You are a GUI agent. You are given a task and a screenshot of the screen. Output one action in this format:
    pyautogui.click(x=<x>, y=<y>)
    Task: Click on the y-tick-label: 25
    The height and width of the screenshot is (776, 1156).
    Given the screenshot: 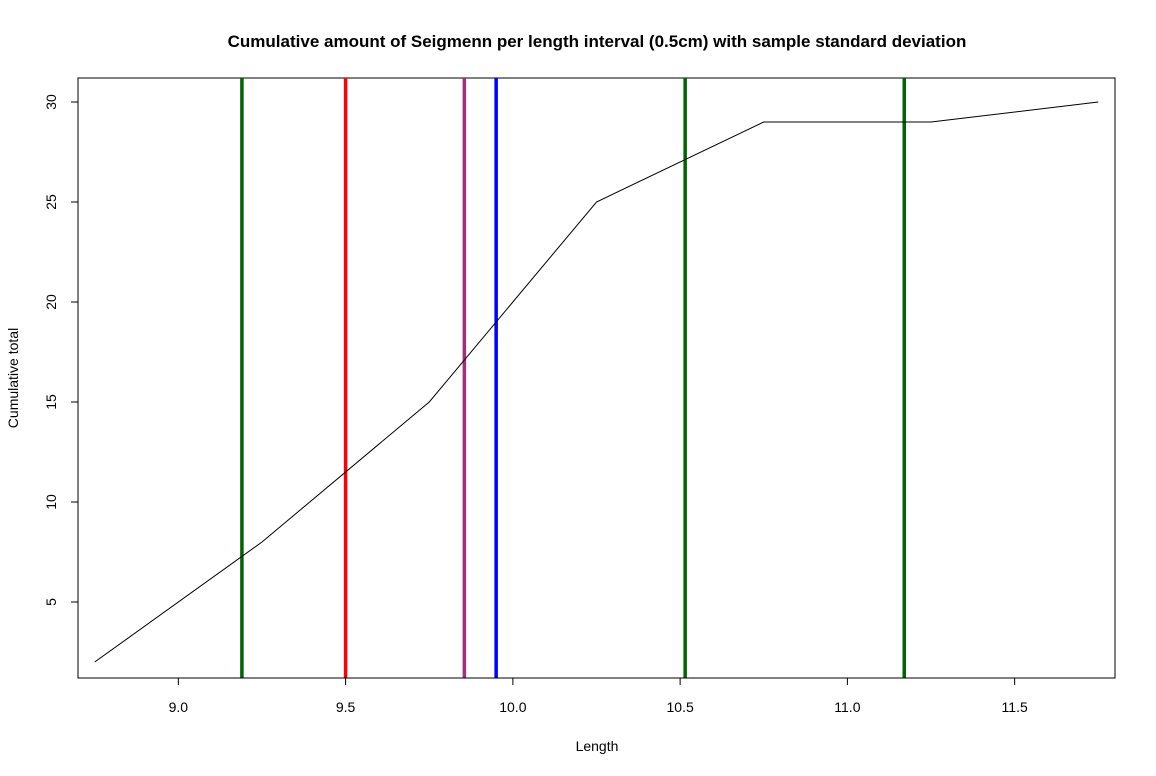 What is the action you would take?
    pyautogui.click(x=51, y=202)
    